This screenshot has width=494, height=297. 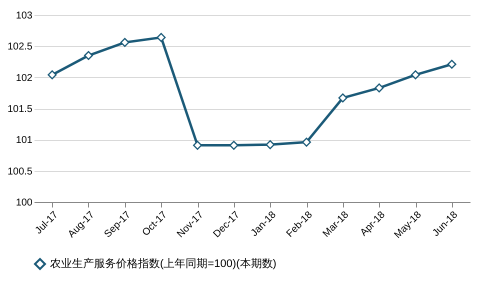 I want to click on y-tick-label: 102.5, so click(x=20, y=47).